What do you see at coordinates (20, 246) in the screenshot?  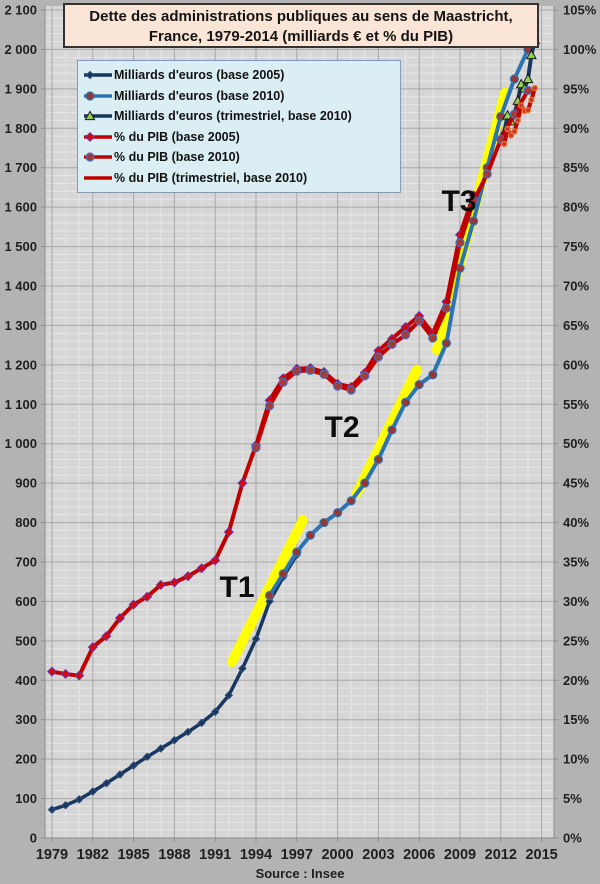 I see `svg-text: 1 500` at bounding box center [20, 246].